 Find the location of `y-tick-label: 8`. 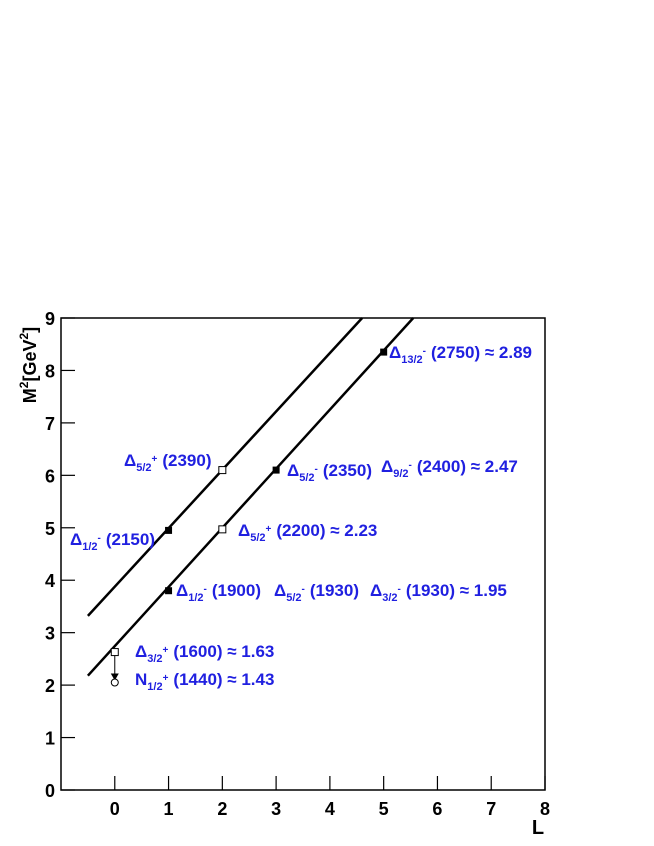

y-tick-label: 8 is located at coordinates (50, 371).